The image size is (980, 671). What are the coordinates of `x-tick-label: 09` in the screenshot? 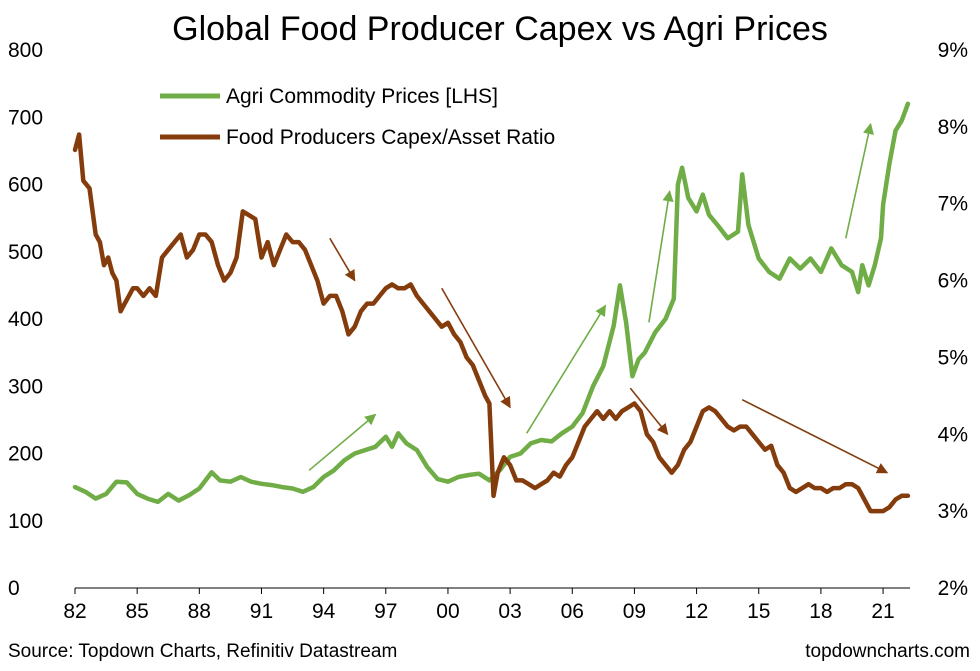 It's located at (634, 611).